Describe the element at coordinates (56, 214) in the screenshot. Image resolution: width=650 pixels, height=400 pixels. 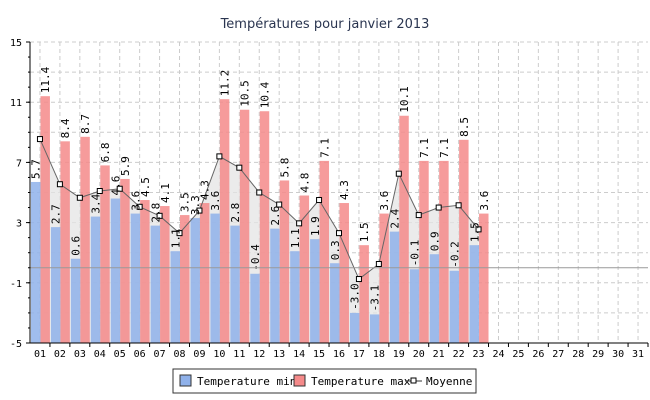
I see `data-label-min: 2.7` at that location.